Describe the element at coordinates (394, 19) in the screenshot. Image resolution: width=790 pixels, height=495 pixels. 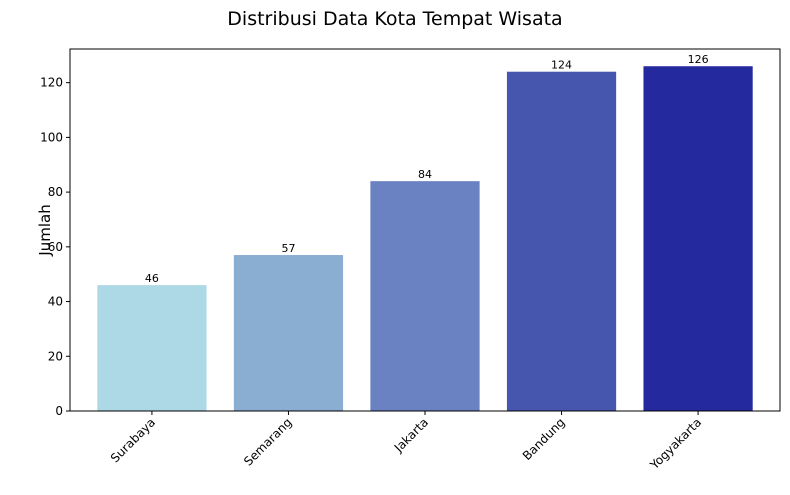
I see `chart-title: Distribusi Data Kota Tempat Wisata` at that location.